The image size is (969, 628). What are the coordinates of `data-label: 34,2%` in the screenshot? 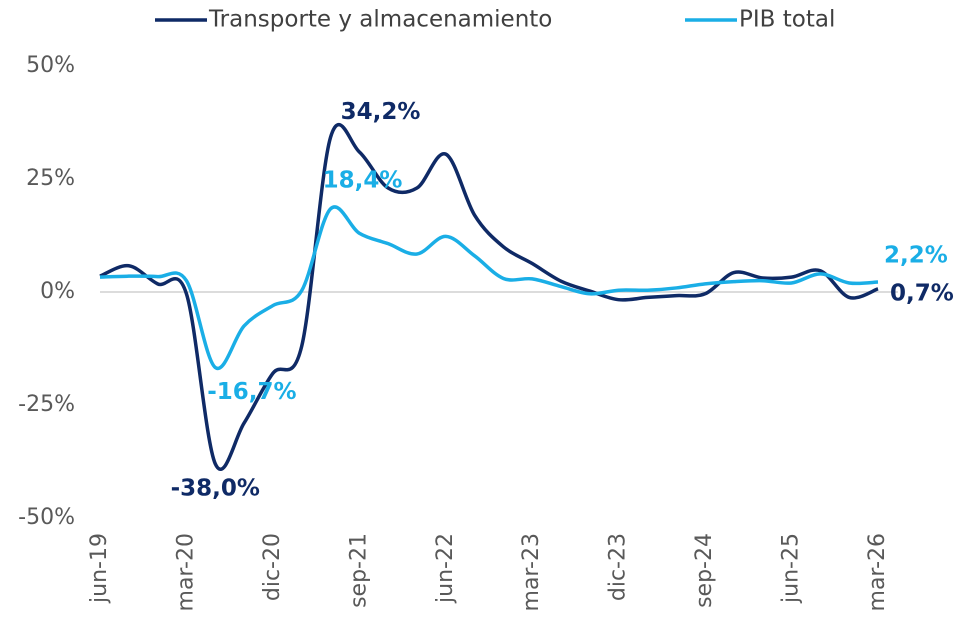 It's located at (381, 112).